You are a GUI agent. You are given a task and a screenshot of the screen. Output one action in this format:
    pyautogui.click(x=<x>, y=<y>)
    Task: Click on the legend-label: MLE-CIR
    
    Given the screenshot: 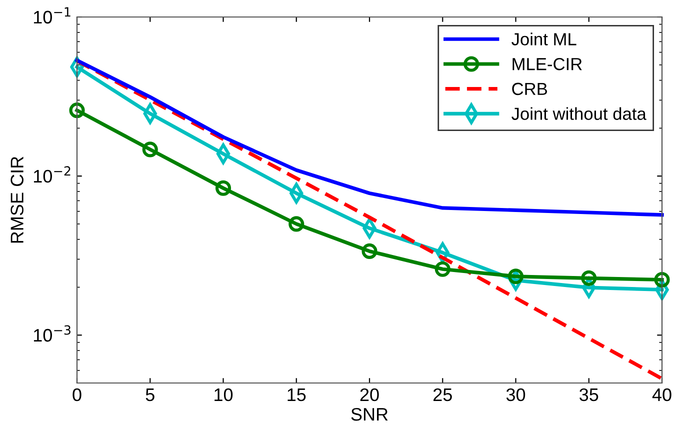 What is the action you would take?
    pyautogui.click(x=547, y=64)
    